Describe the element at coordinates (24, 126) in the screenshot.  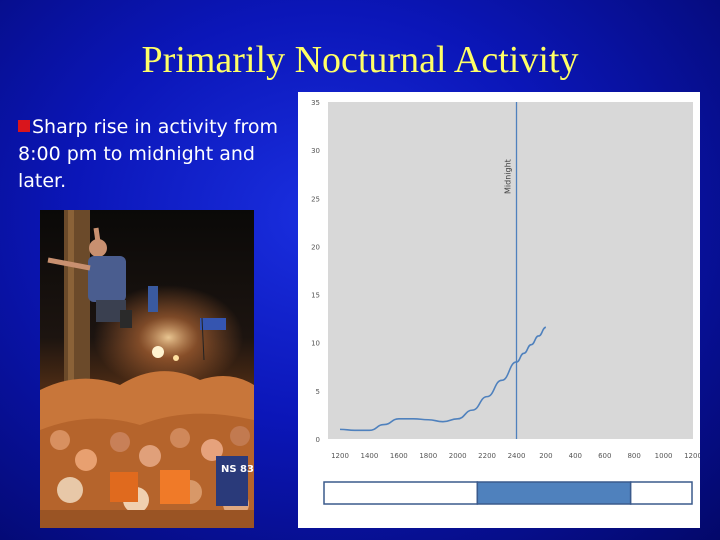
I see `bullet-square-icon` at that location.